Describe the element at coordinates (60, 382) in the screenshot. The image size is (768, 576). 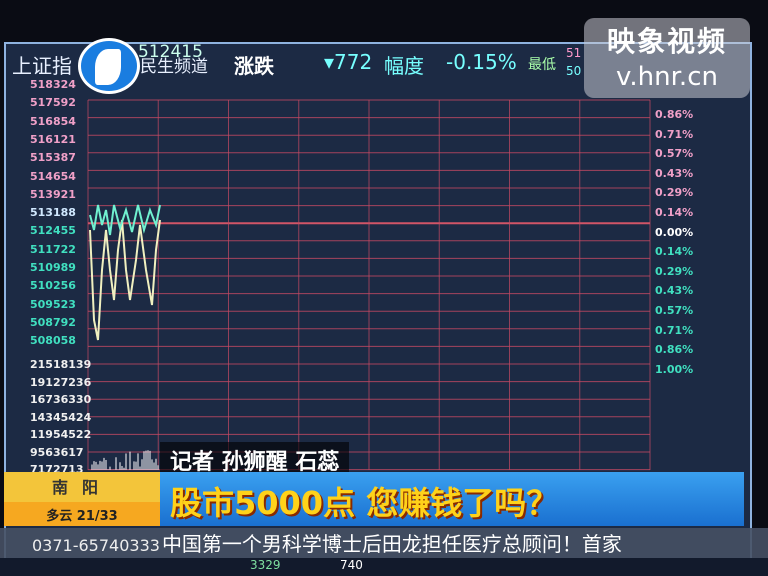
I see `volume-label: 19127236` at that location.